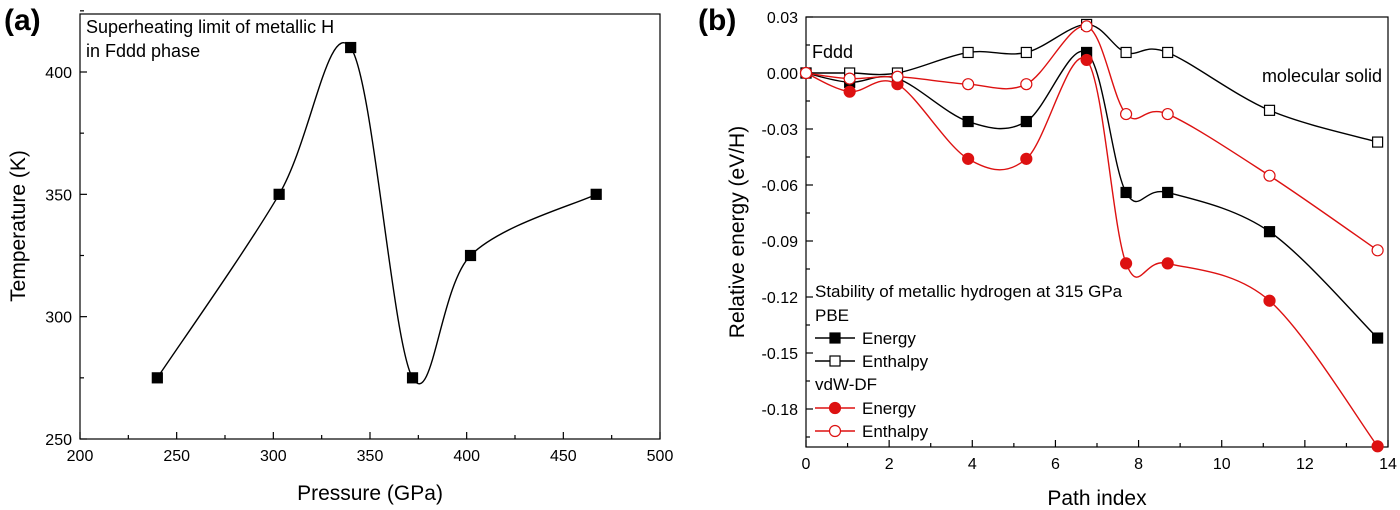 The width and height of the screenshot is (1400, 510). I want to click on panel-b-label: (b), so click(717, 20).